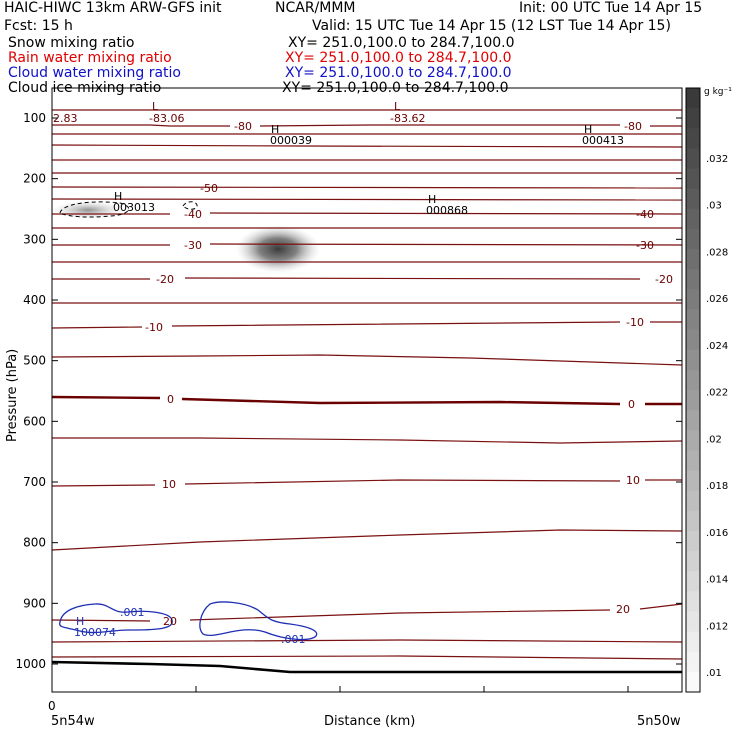 The height and width of the screenshot is (740, 740). What do you see at coordinates (94, 73) in the screenshot?
I see `field-cloudwater-name: Cloud water mixing ratio` at bounding box center [94, 73].